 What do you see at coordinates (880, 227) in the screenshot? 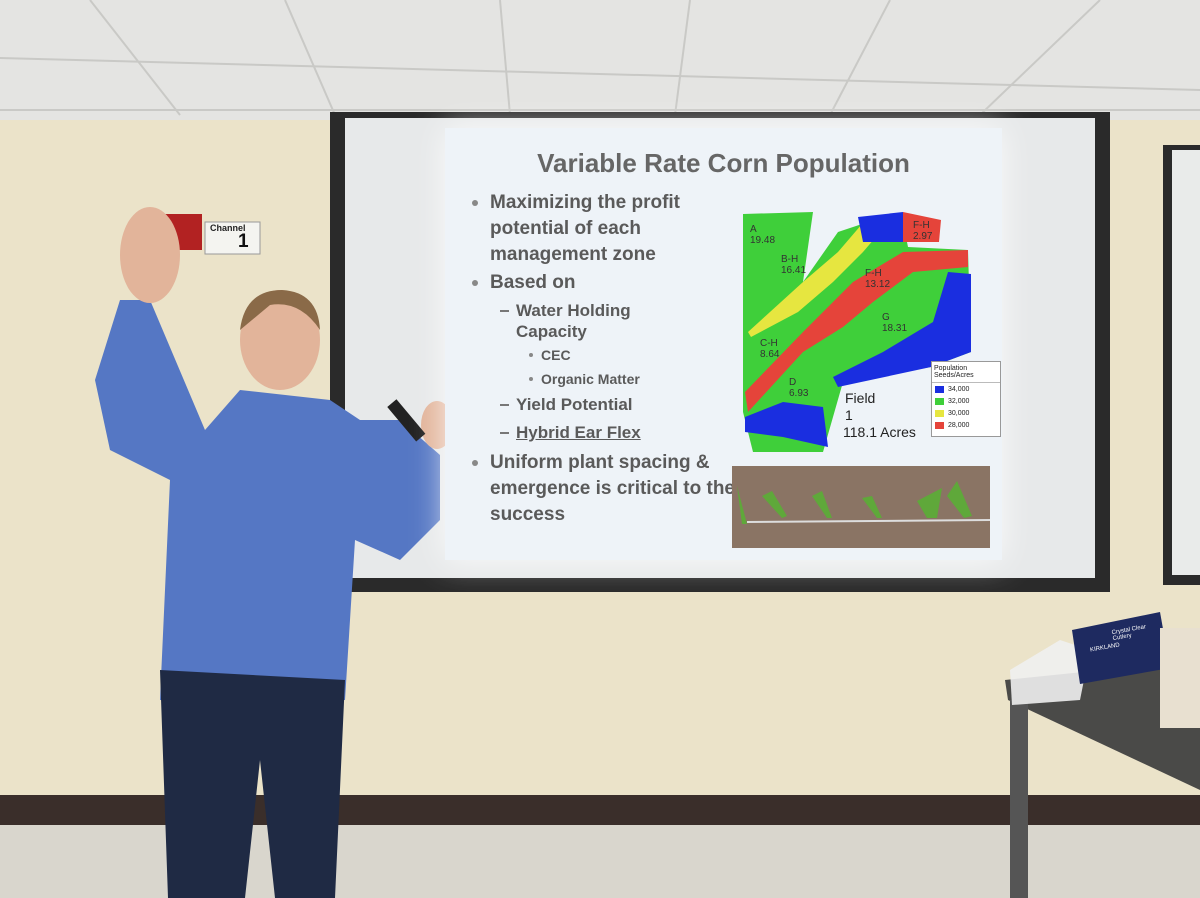
I see `zone-blue-top` at bounding box center [880, 227].